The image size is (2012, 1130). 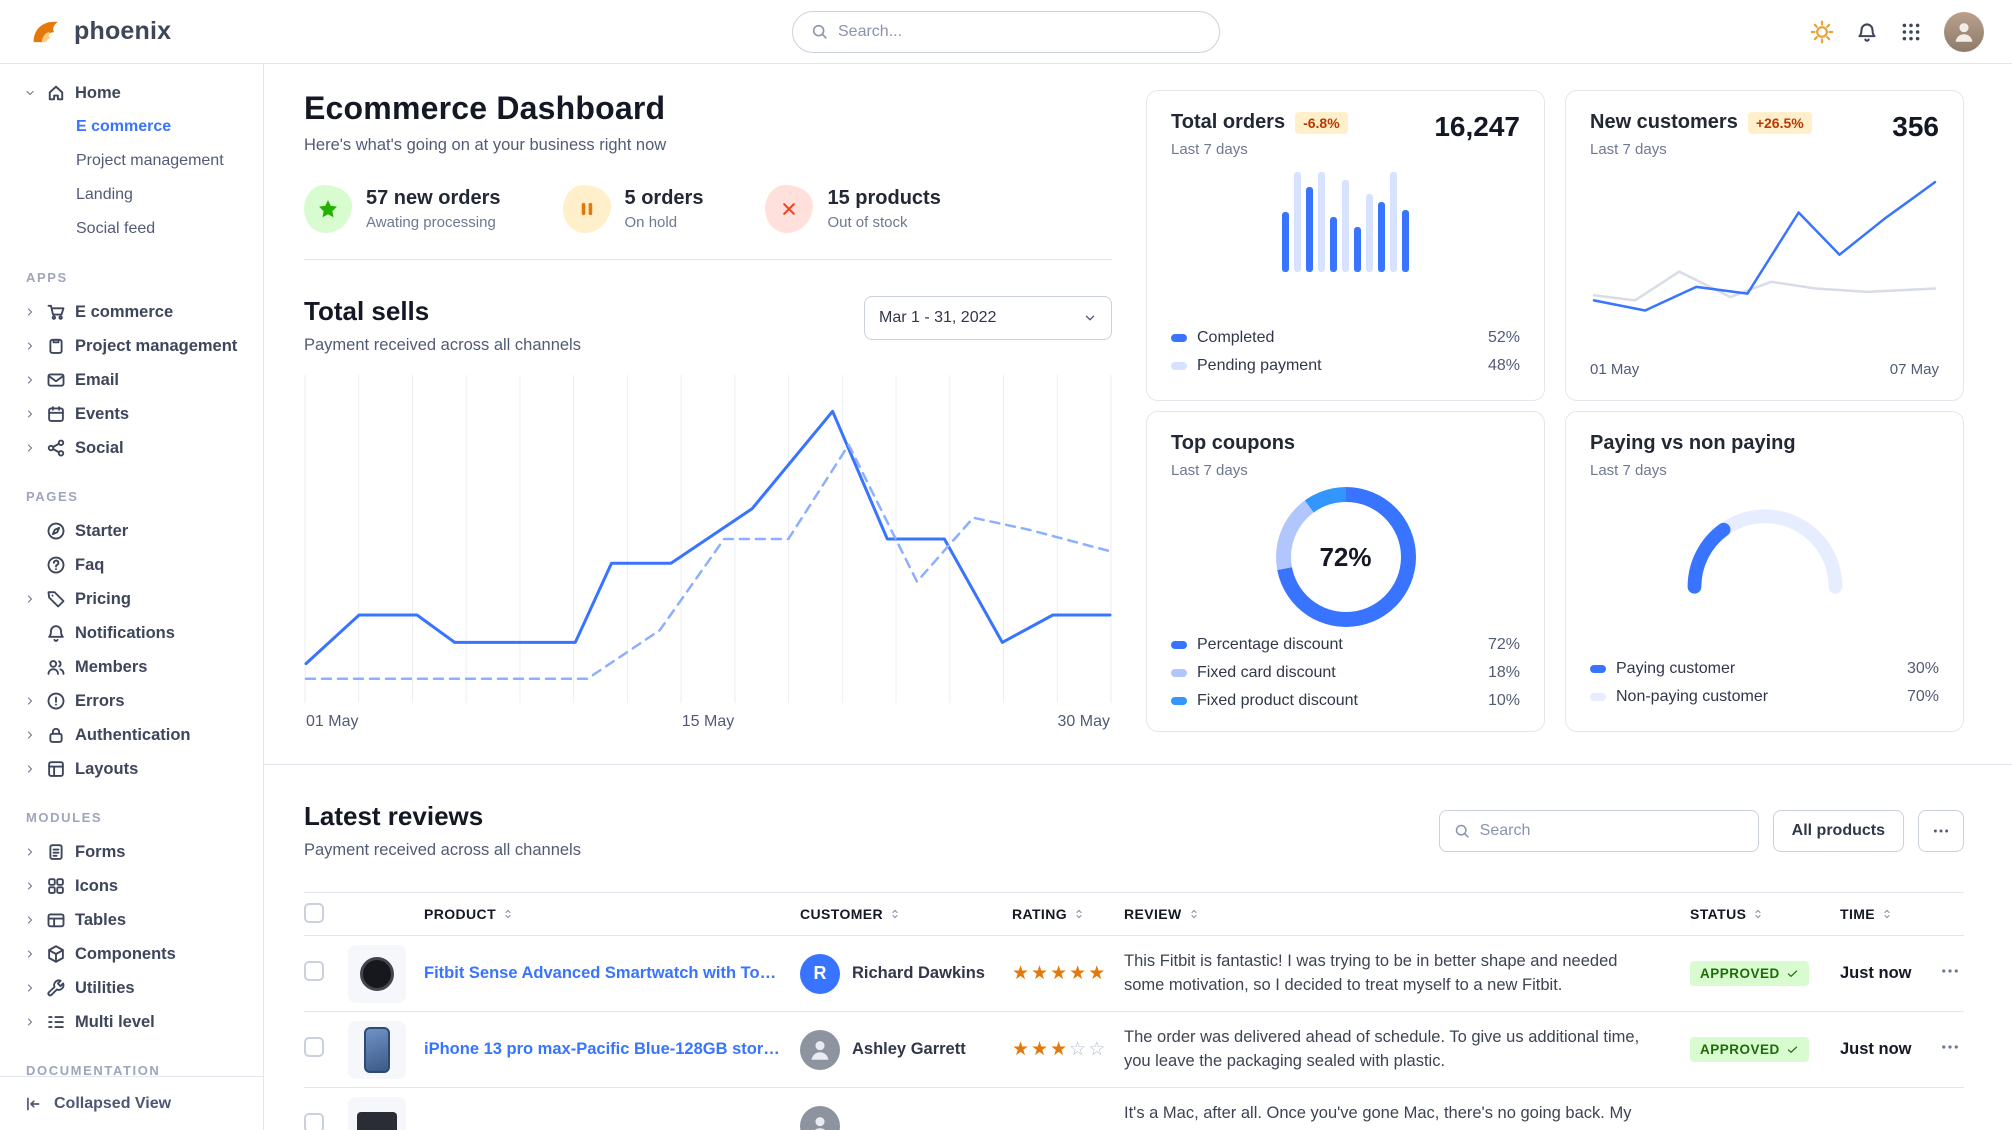 What do you see at coordinates (136, 599) in the screenshot?
I see `sidebar-item-pricing: Pricing` at bounding box center [136, 599].